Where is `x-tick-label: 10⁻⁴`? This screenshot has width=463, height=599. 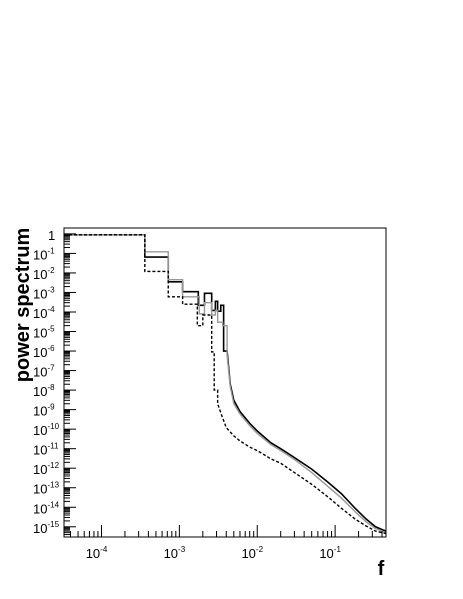
x-tick-label: 10⁻⁴ is located at coordinates (97, 553).